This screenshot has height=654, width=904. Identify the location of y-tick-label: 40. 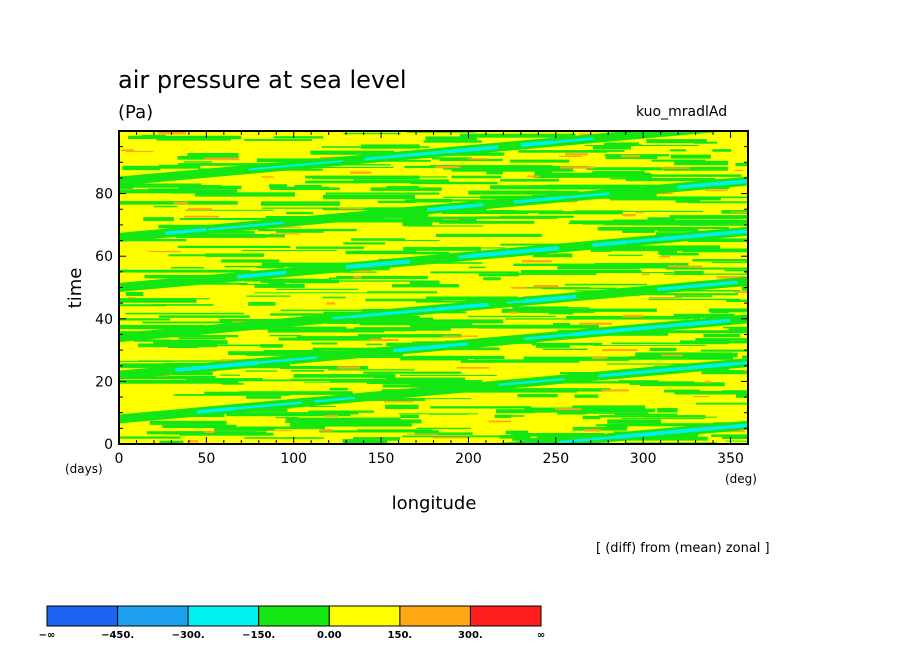
(104, 320).